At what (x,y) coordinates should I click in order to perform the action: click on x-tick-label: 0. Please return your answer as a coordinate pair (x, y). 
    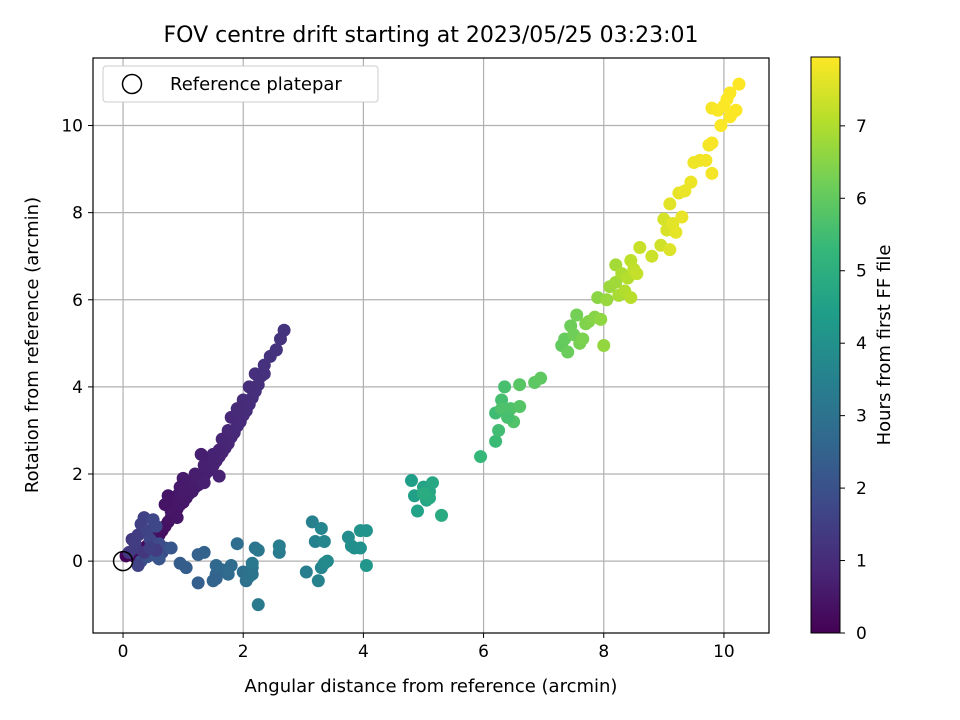
    Looking at the image, I should click on (123, 652).